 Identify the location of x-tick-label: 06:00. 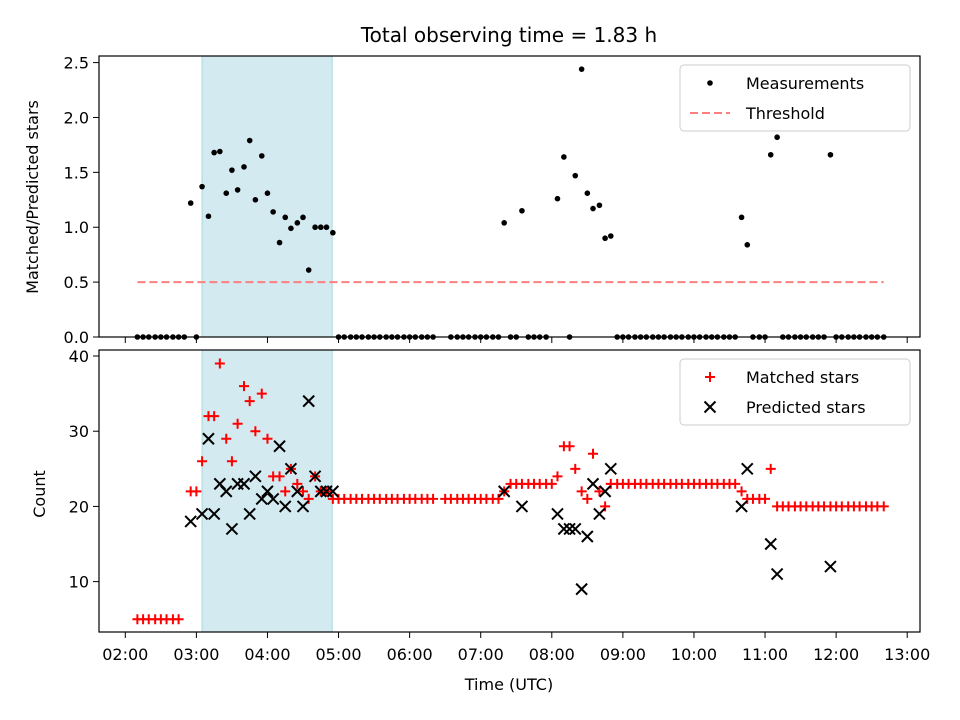
(410, 654).